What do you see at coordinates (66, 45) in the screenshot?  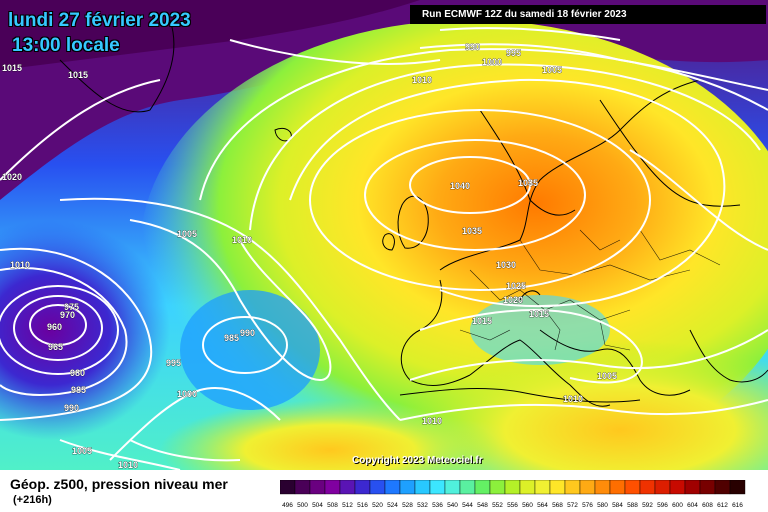 I see `forecast-time-title: 13:00 locale` at bounding box center [66, 45].